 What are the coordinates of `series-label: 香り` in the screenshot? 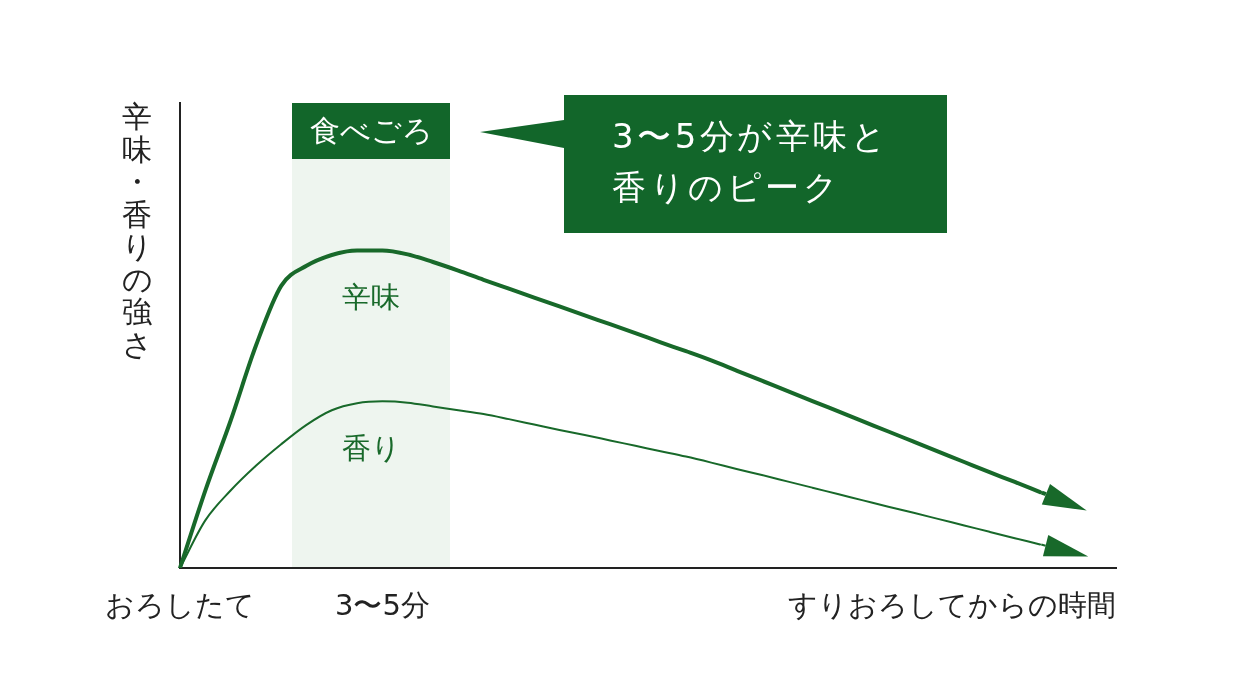 It's located at (371, 447).